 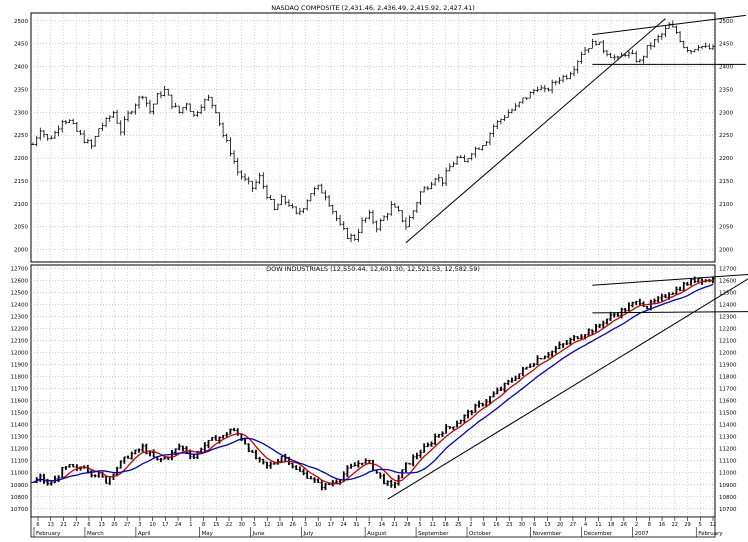 I want to click on y-tick-label-right: 2450, so click(x=726, y=45).